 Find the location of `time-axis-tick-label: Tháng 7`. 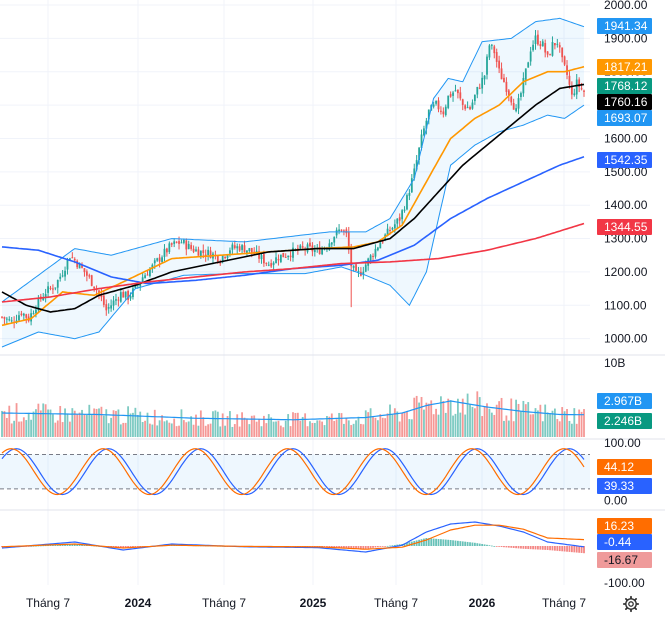

time-axis-tick-label: Tháng 7 is located at coordinates (48, 603).